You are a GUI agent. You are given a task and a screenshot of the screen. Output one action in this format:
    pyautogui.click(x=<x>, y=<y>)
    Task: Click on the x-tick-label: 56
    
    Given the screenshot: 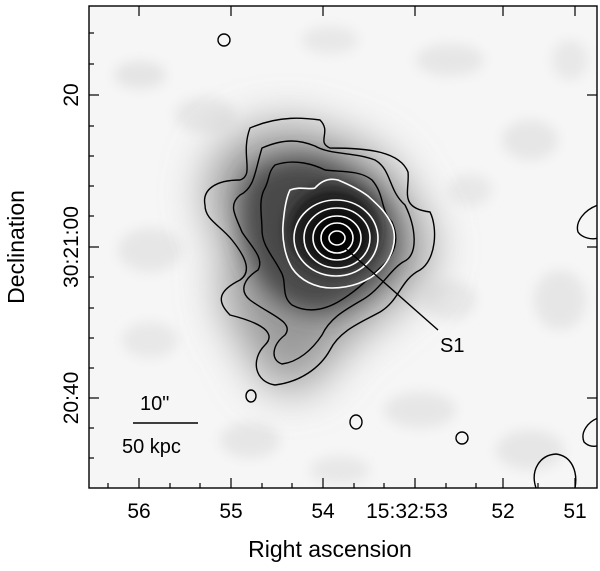 What is the action you would take?
    pyautogui.click(x=138, y=511)
    